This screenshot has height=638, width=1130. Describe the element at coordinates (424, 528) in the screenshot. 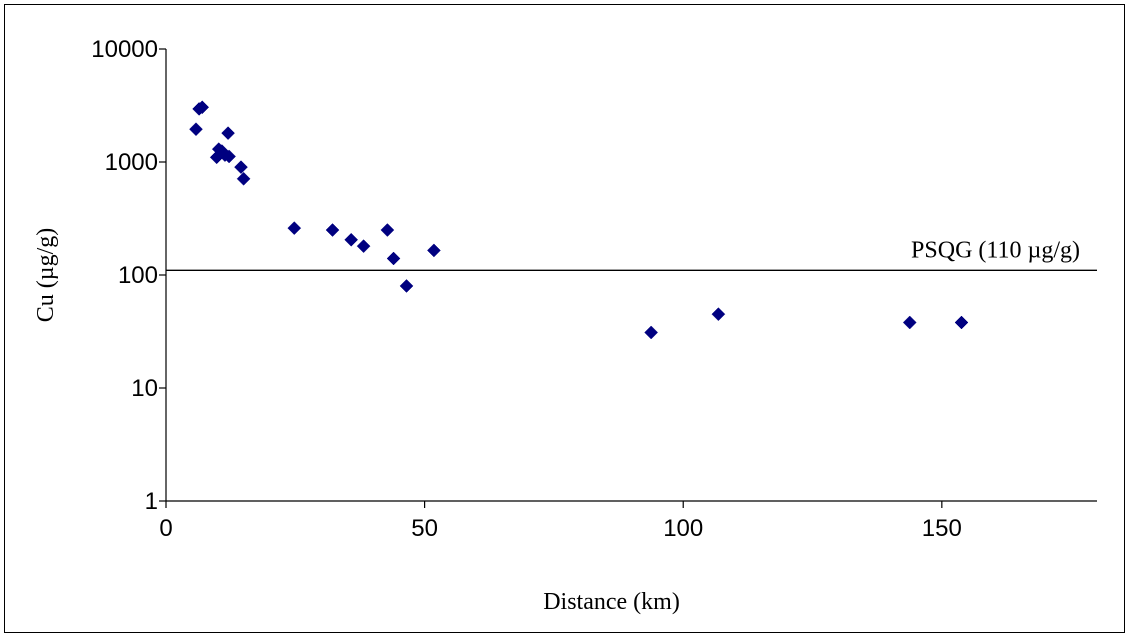

I see `x-tick-label: 50` at that location.